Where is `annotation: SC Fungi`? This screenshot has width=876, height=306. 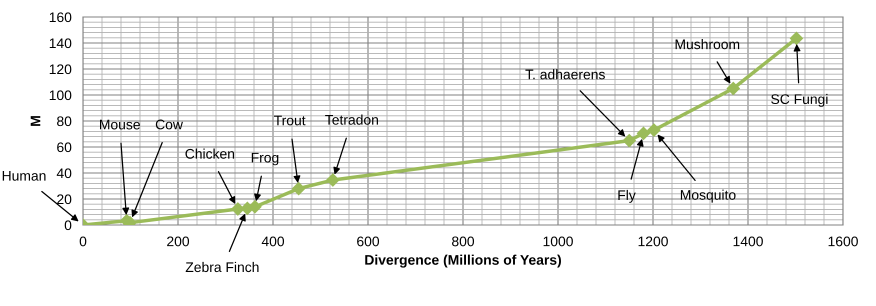
annotation: SC Fungi is located at coordinates (799, 100).